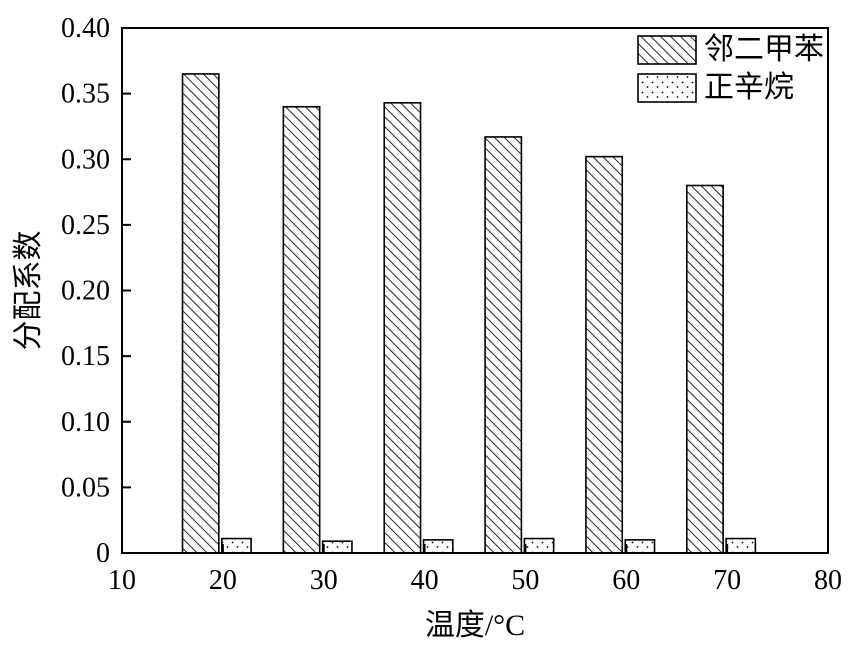 This screenshot has width=853, height=657. What do you see at coordinates (503, 345) in the screenshot?
I see `bar-邻二甲苯-50` at bounding box center [503, 345].